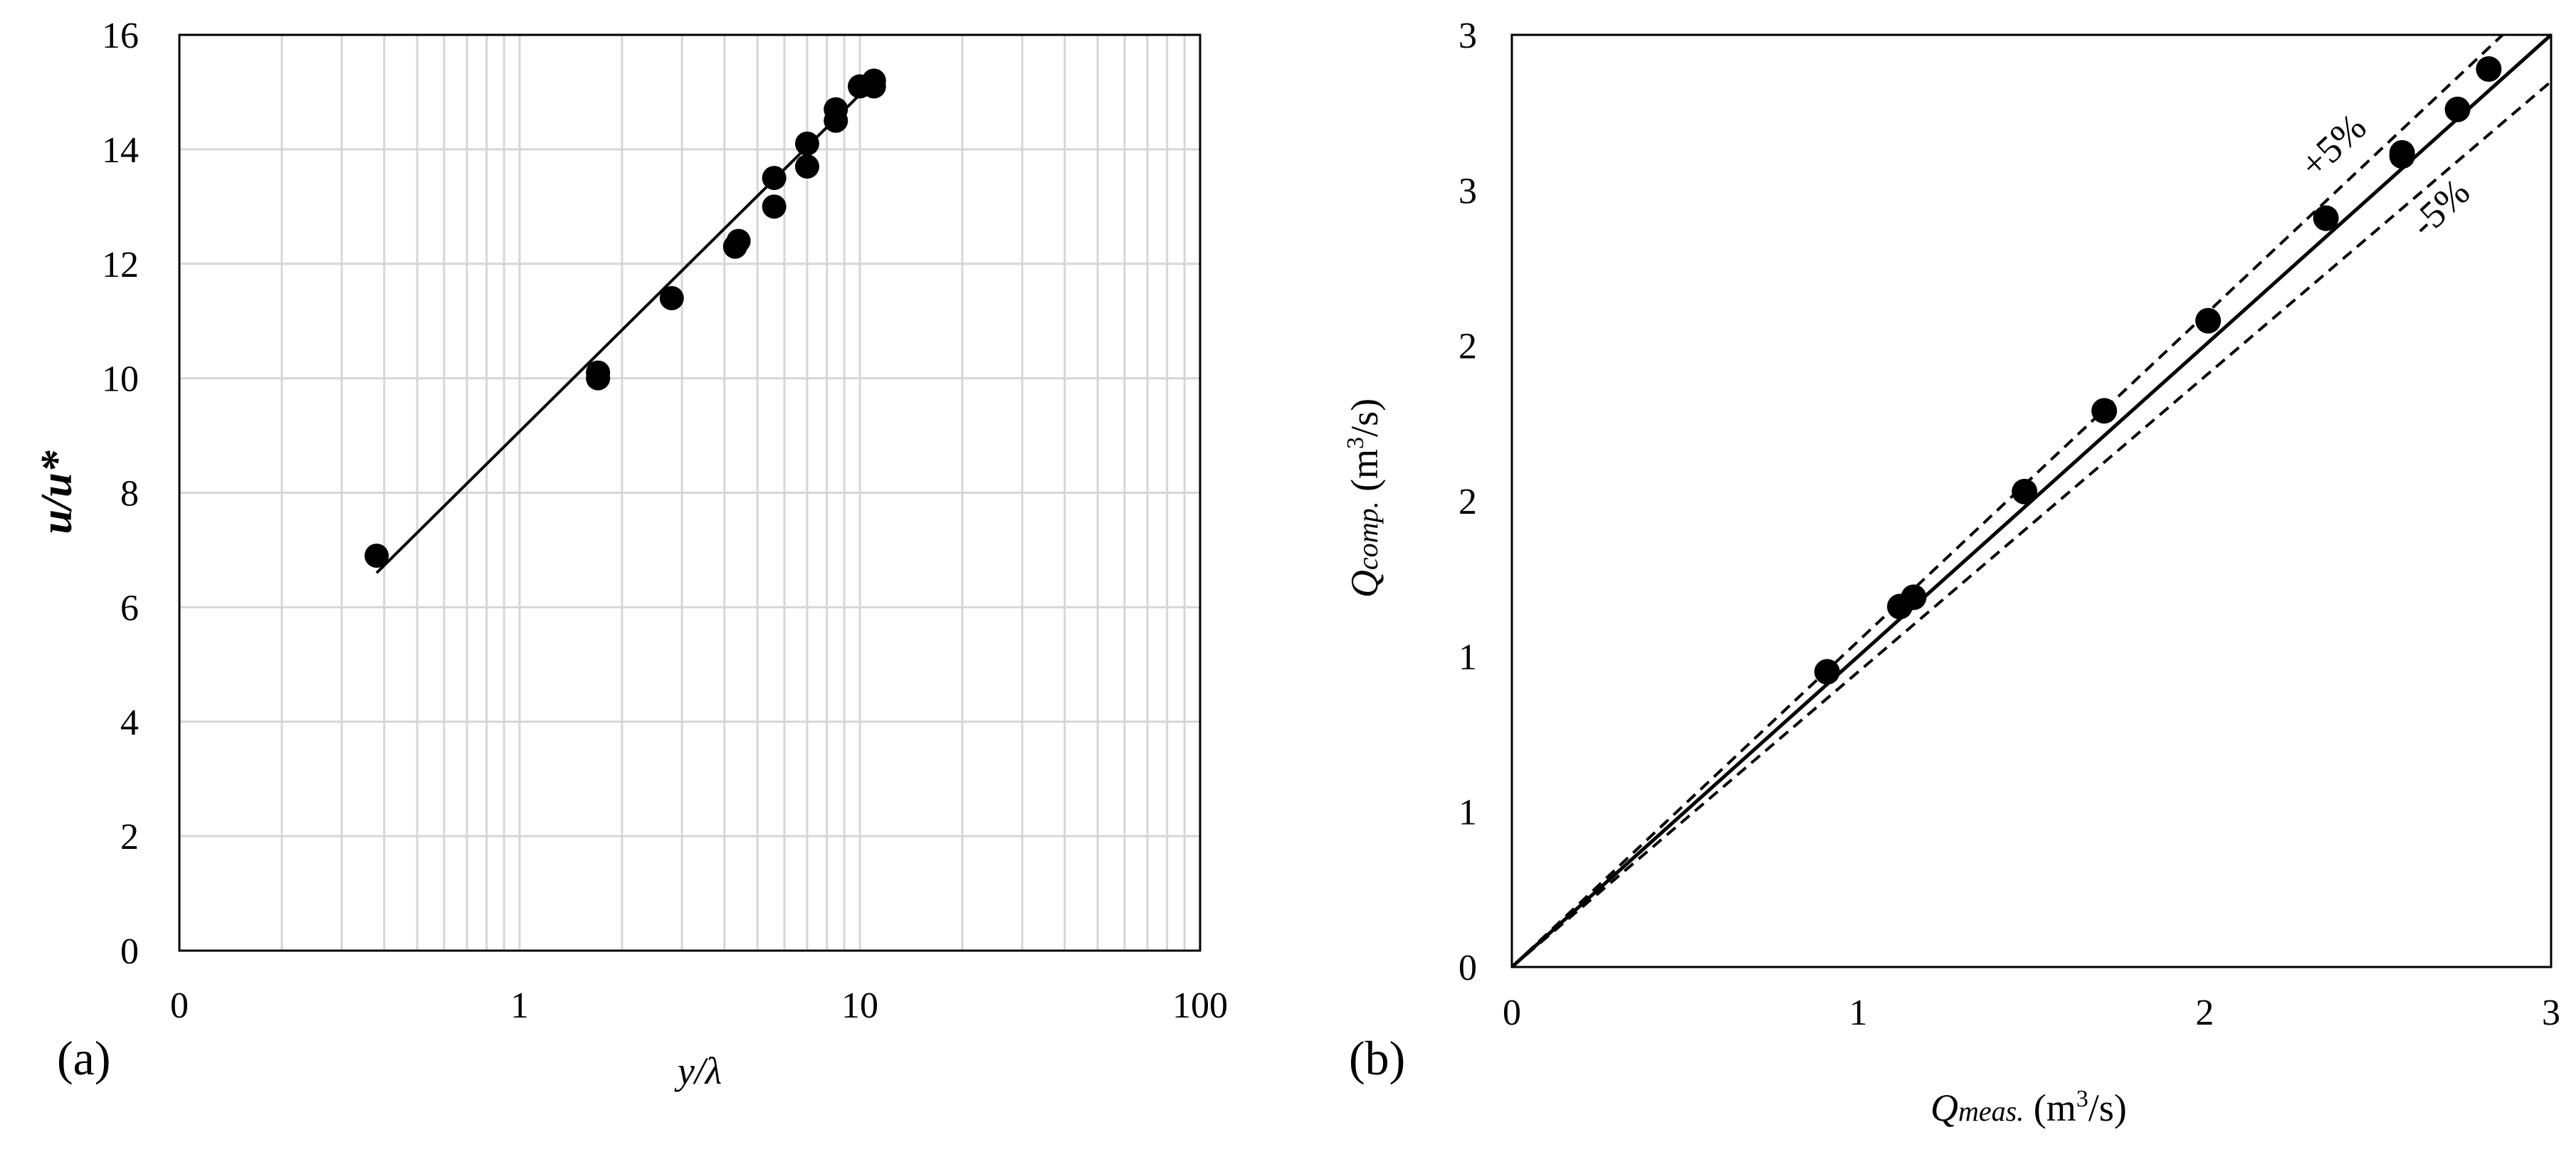  Describe the element at coordinates (130, 722) in the screenshot. I see `a-y-tick-label: 4` at that location.